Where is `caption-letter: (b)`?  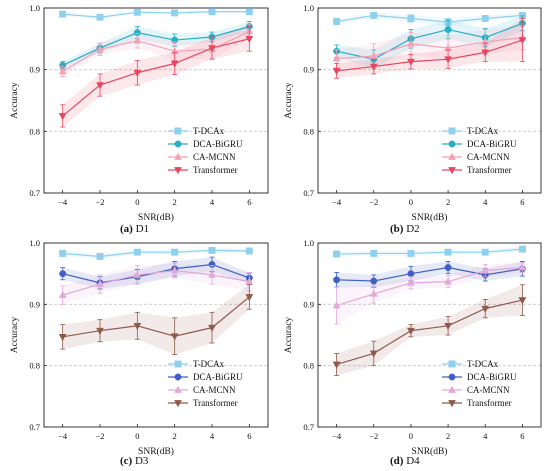 caption-letter: (b) is located at coordinates (397, 229).